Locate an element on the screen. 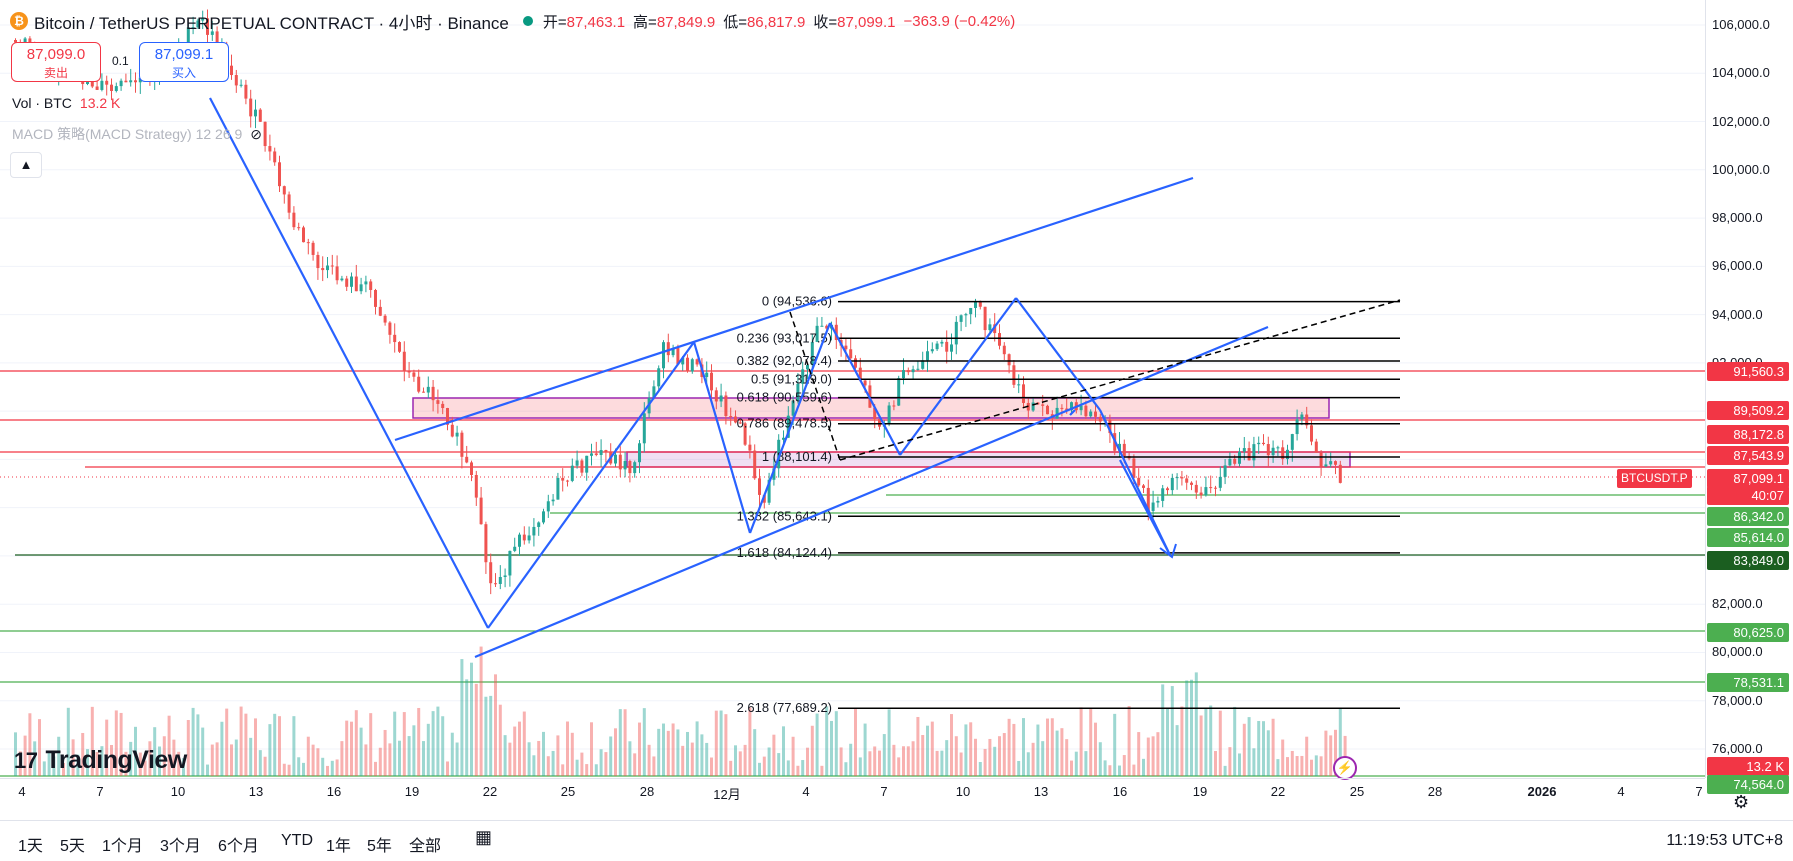  trend-line is located at coordinates (1145, 507).